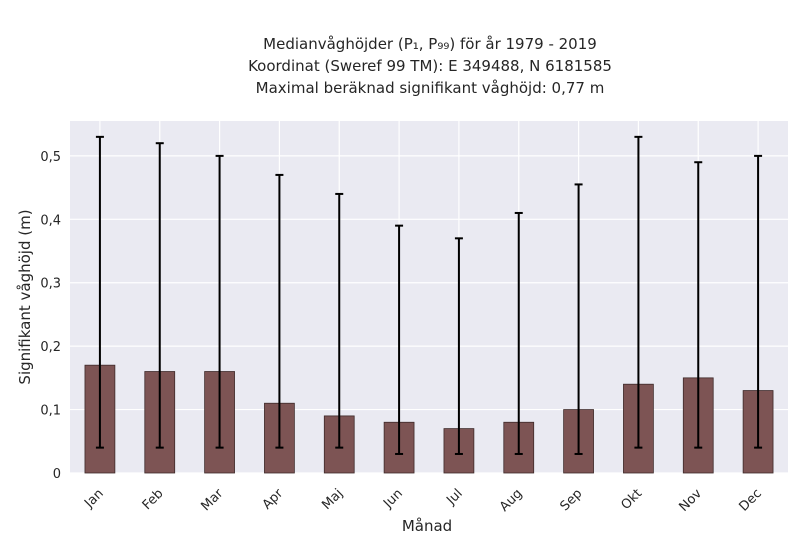  I want to click on y-tick-label: 0,1, so click(50, 411).